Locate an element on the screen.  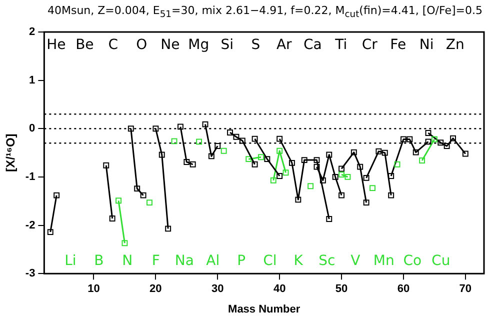
x-axis-title: Mass Number is located at coordinates (264, 309).